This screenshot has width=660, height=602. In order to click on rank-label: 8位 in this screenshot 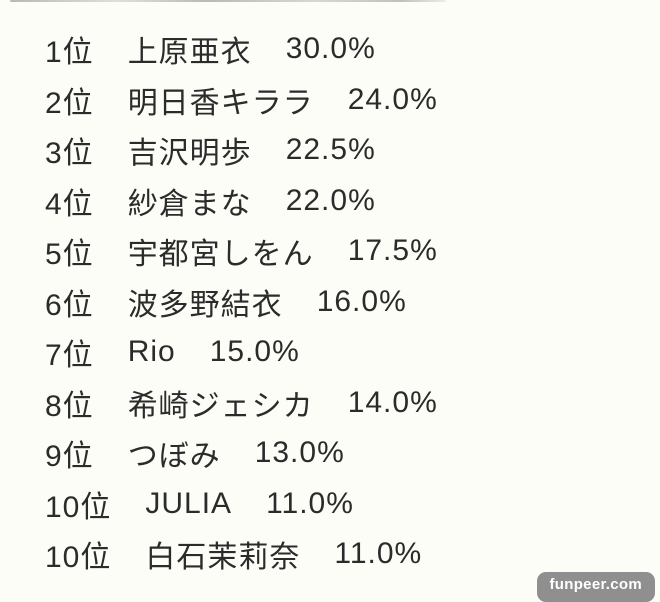, I will do `click(69, 406)`.